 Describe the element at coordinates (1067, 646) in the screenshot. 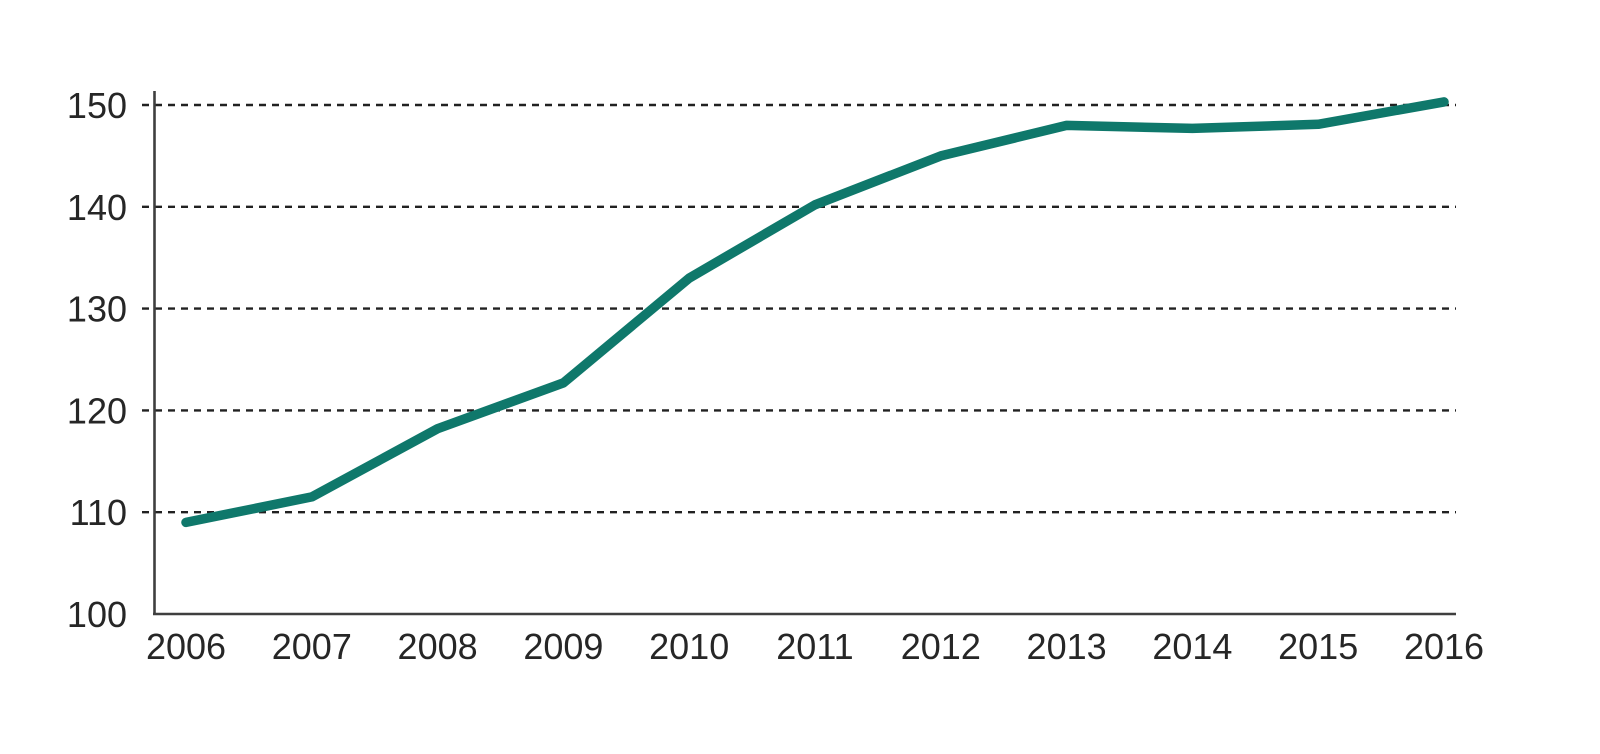

I see `x-tick-label-2013: 2013` at that location.